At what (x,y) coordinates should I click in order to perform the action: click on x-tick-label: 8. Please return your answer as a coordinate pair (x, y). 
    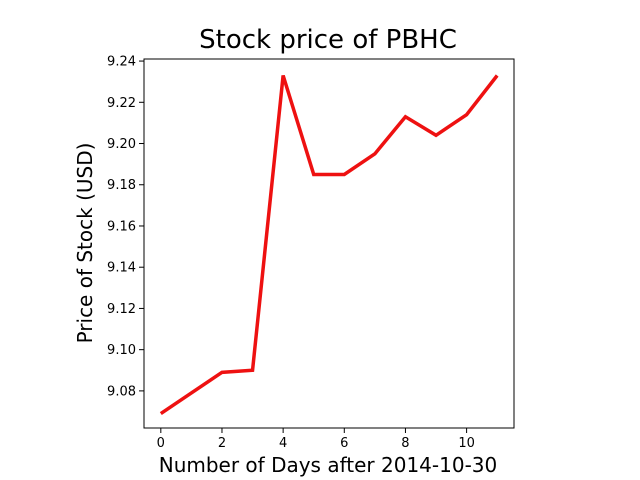
    Looking at the image, I should click on (405, 443).